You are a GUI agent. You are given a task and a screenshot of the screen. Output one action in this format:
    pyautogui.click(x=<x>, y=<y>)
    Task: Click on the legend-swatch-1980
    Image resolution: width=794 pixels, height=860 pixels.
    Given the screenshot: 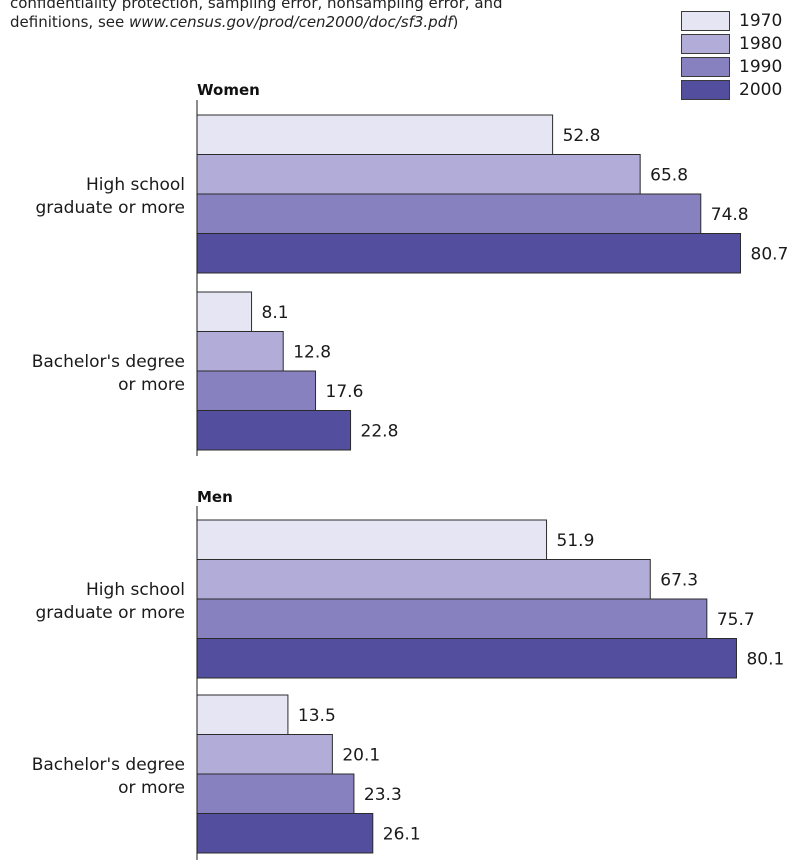 What is the action you would take?
    pyautogui.click(x=705, y=44)
    